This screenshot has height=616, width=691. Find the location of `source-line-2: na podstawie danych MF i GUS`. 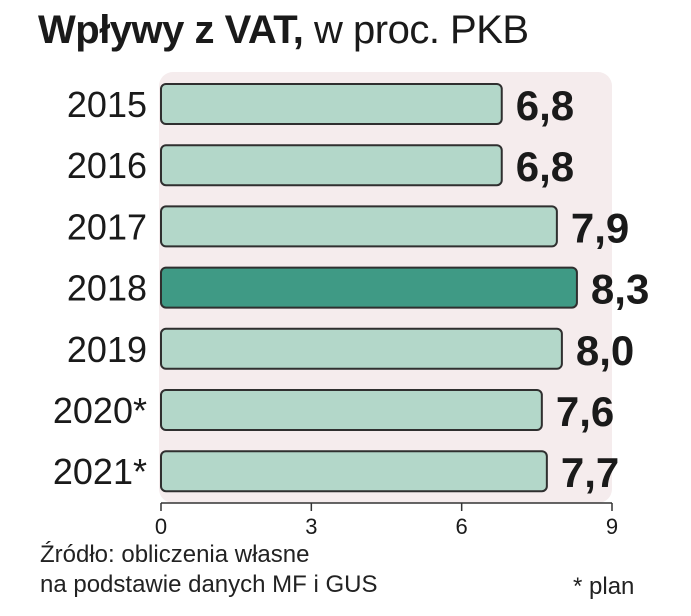

source-line-2: na podstawie danych MF i GUS is located at coordinates (209, 584).